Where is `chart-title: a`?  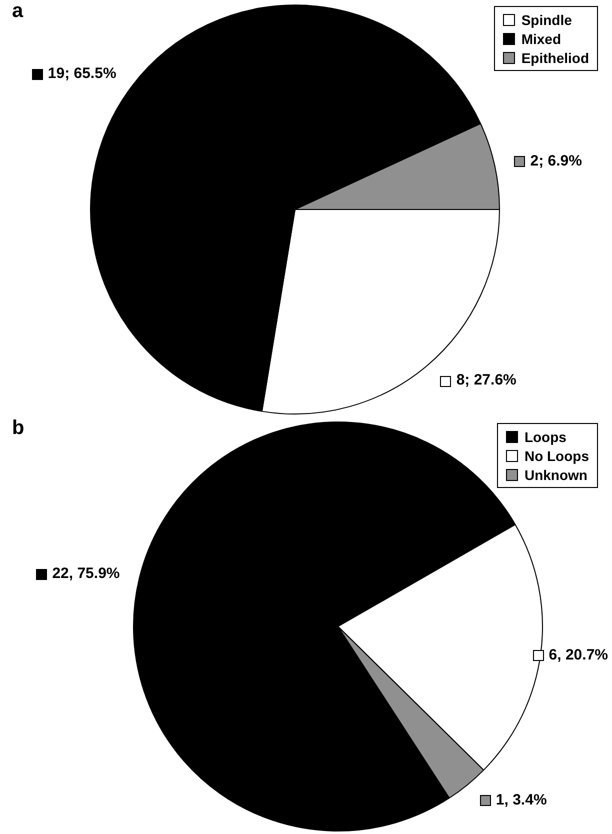 chart-title: a is located at coordinates (18, 11).